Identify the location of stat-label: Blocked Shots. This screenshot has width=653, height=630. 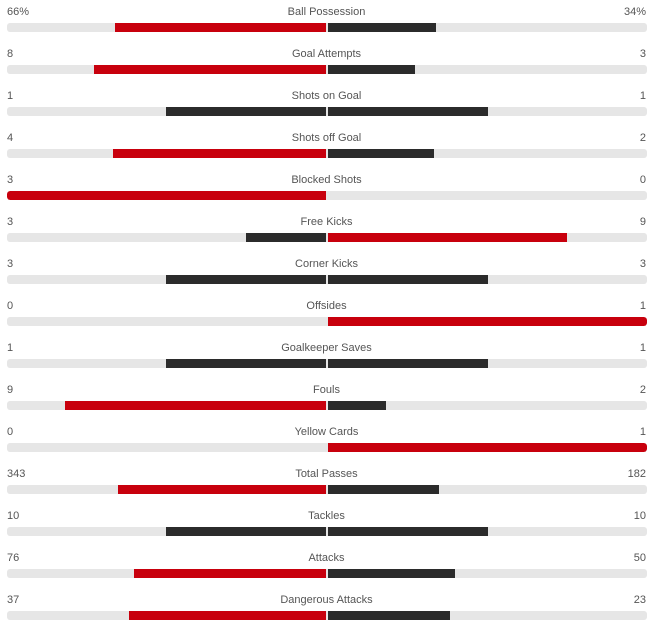
(326, 180).